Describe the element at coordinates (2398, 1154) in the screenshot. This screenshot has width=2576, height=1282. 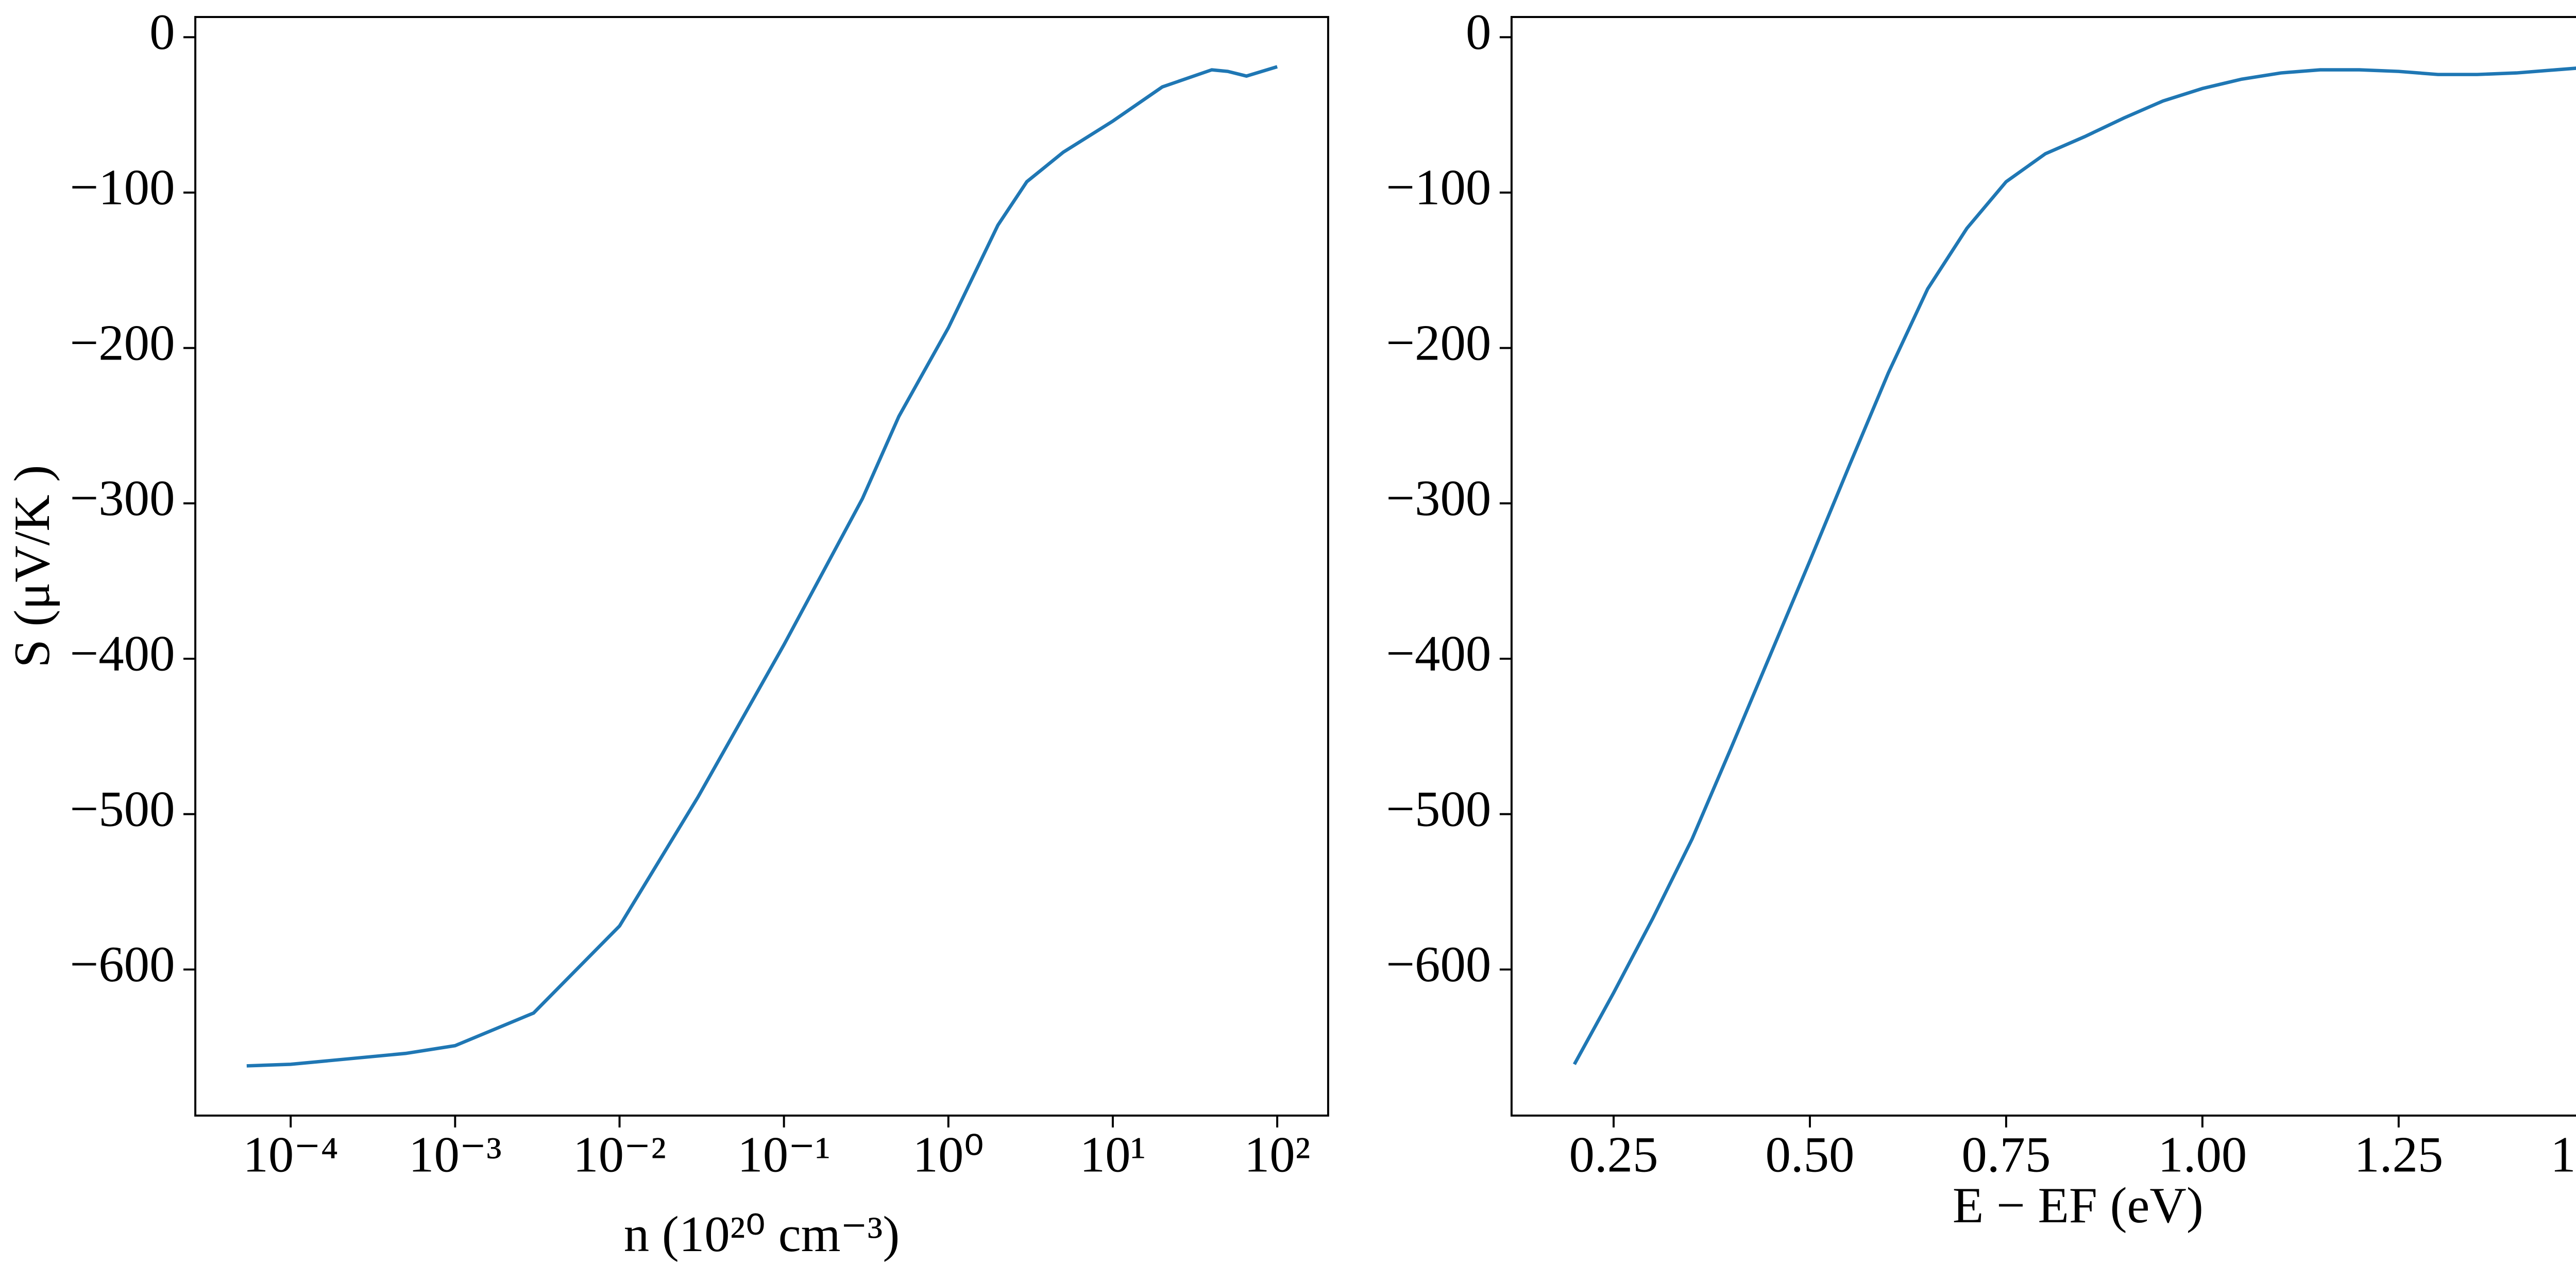
I see `x-tick-label: 1.25` at that location.